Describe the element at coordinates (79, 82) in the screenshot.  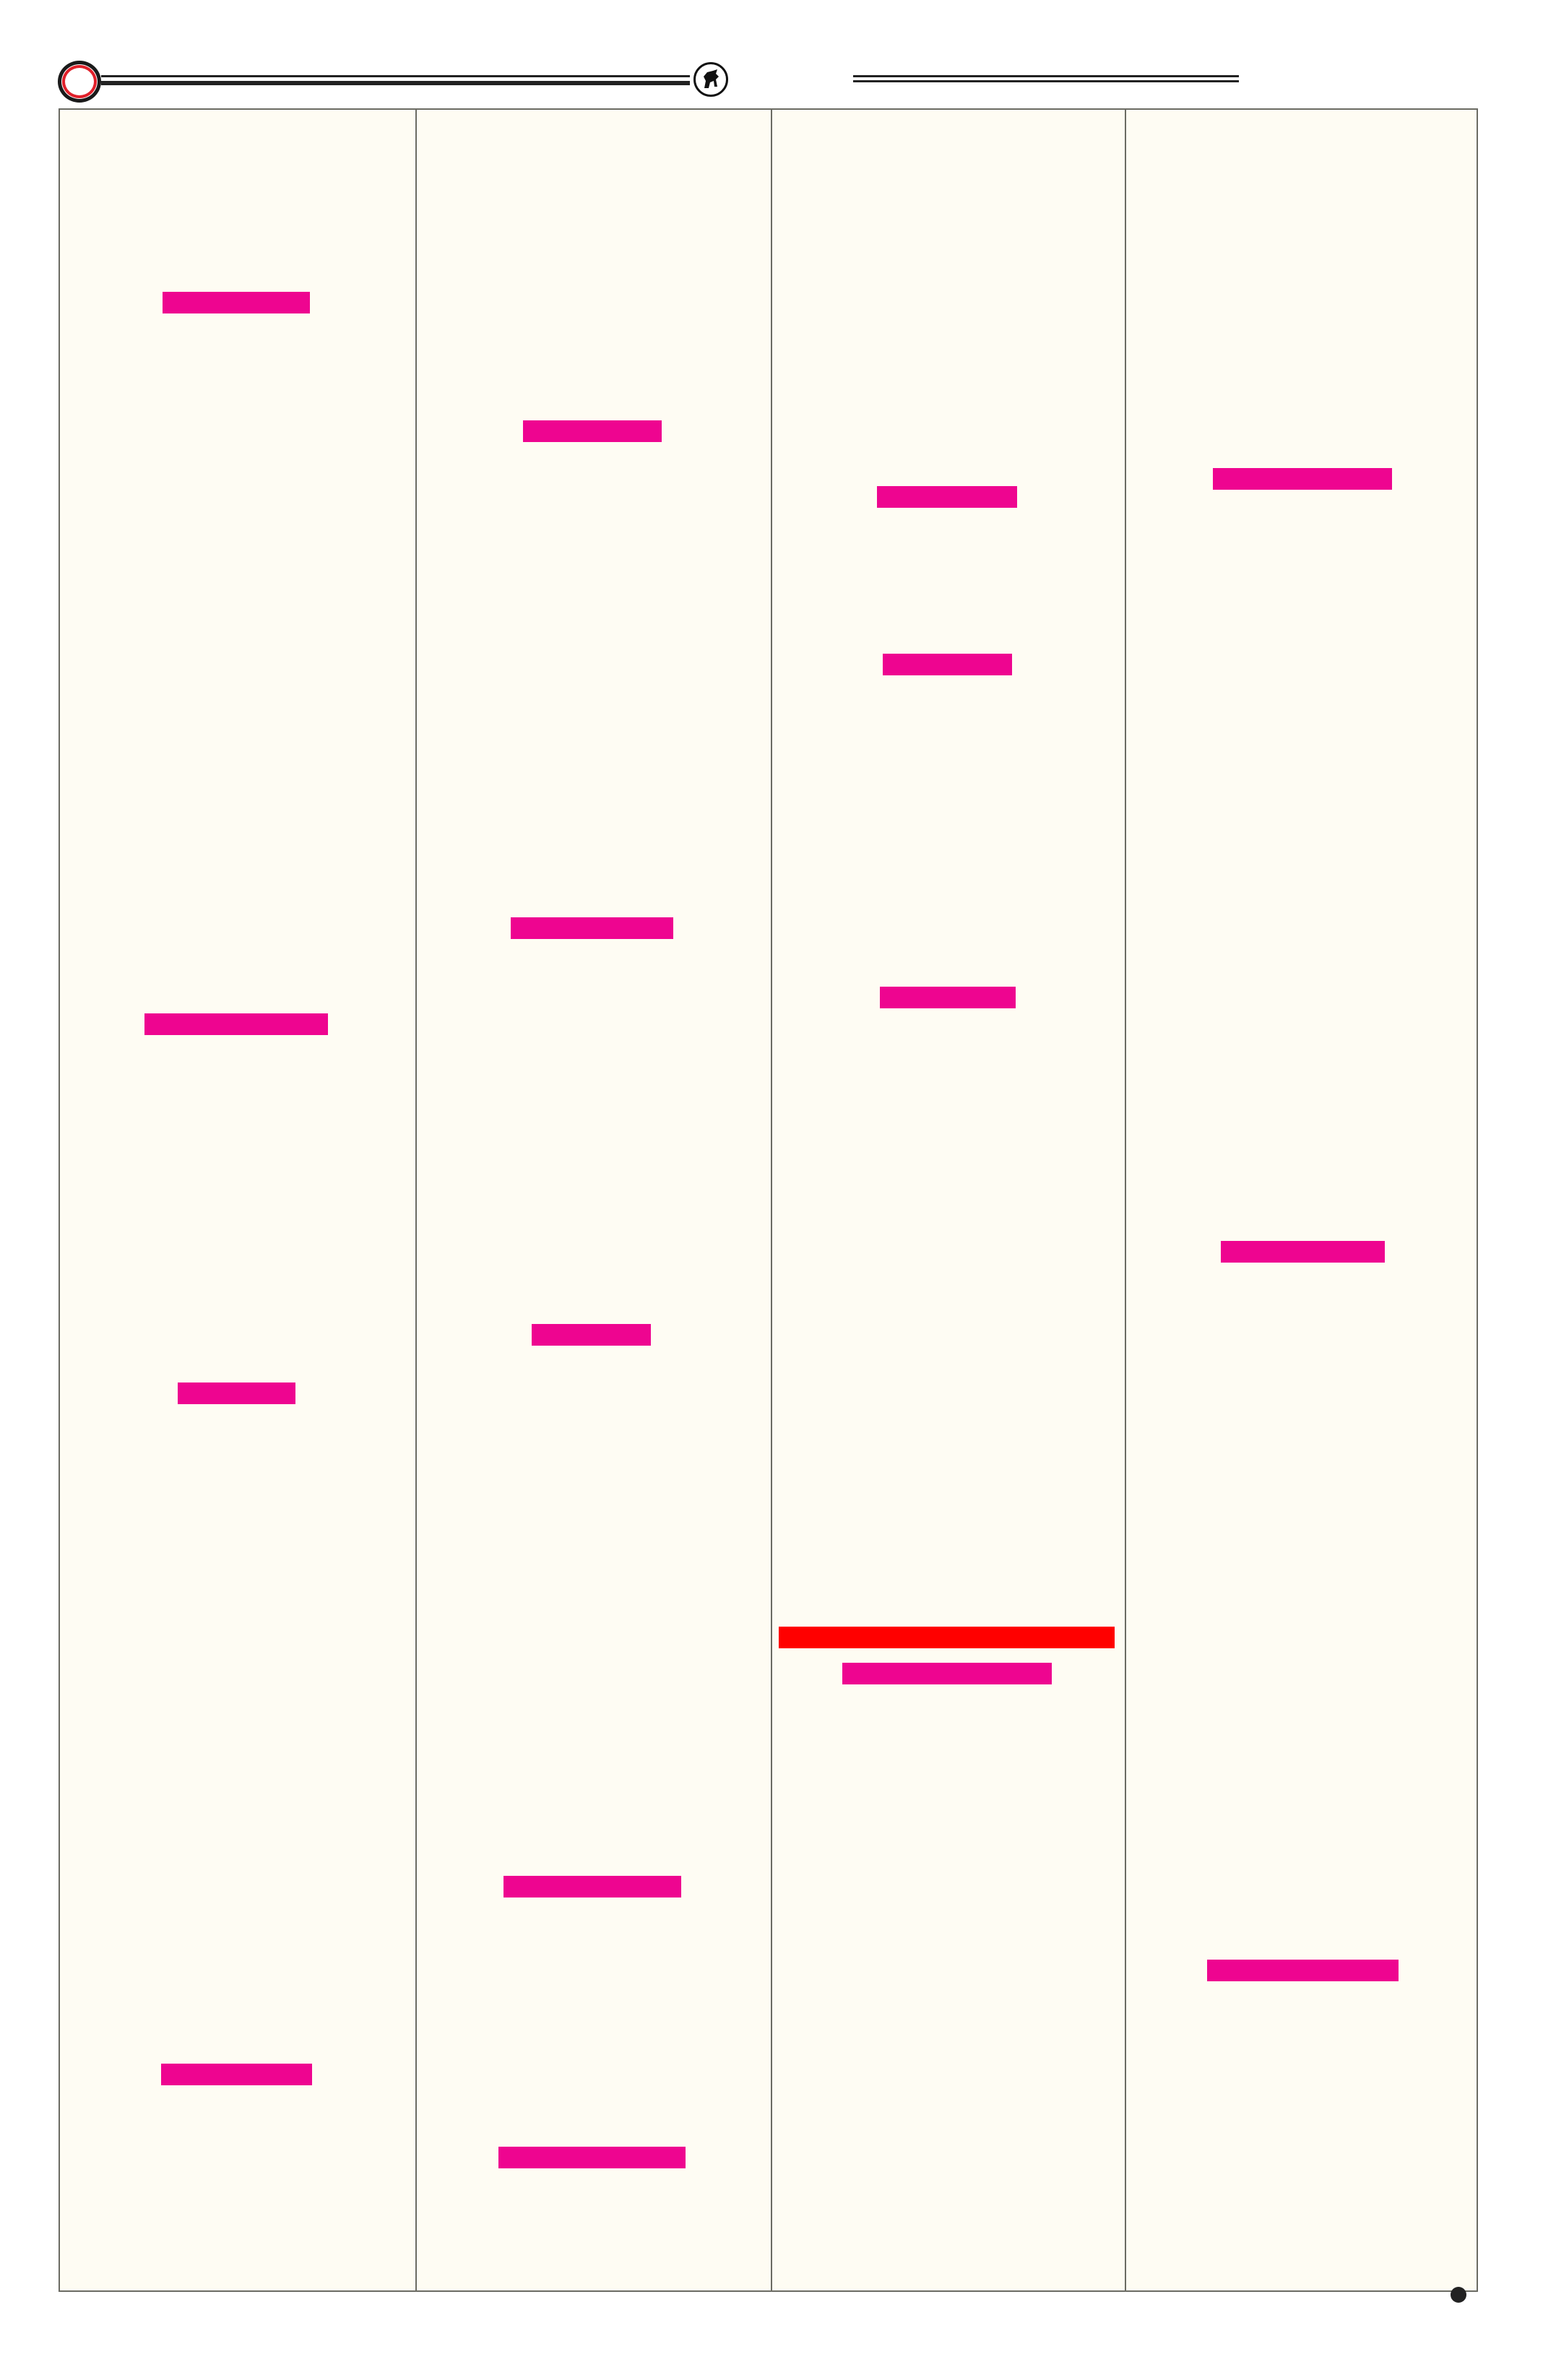
I see `ring-icon` at that location.